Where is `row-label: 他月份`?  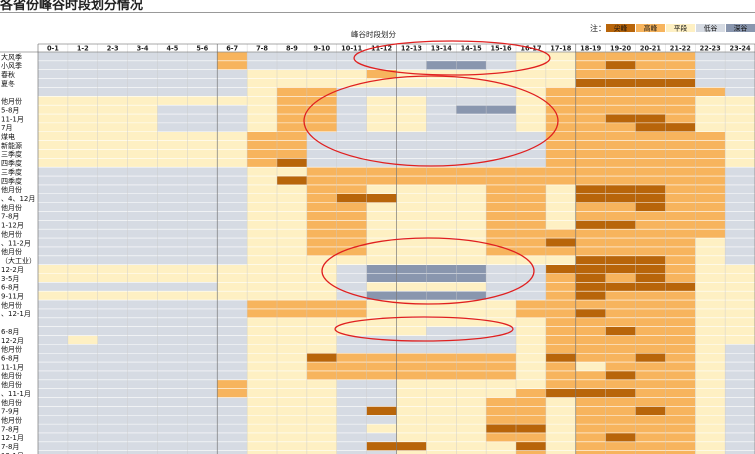
row-label: 他月份 is located at coordinates (11, 420).